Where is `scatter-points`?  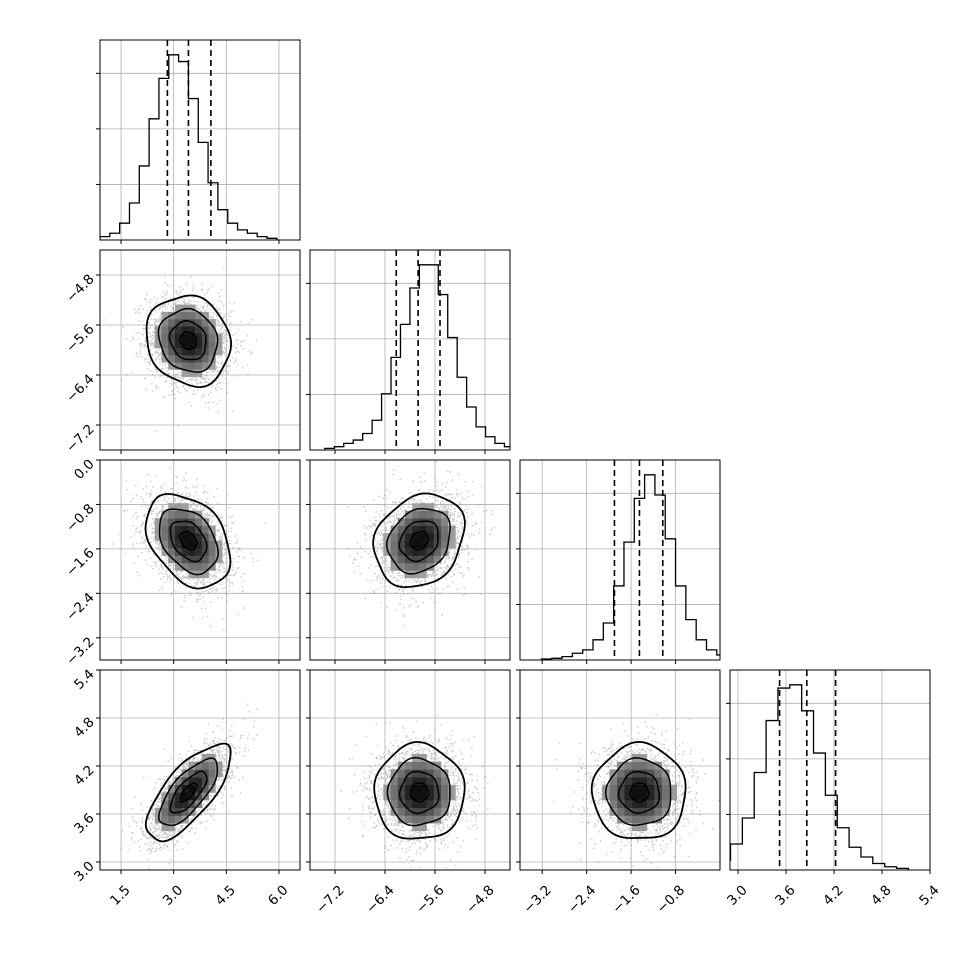 scatter-points is located at coordinates (180, 350).